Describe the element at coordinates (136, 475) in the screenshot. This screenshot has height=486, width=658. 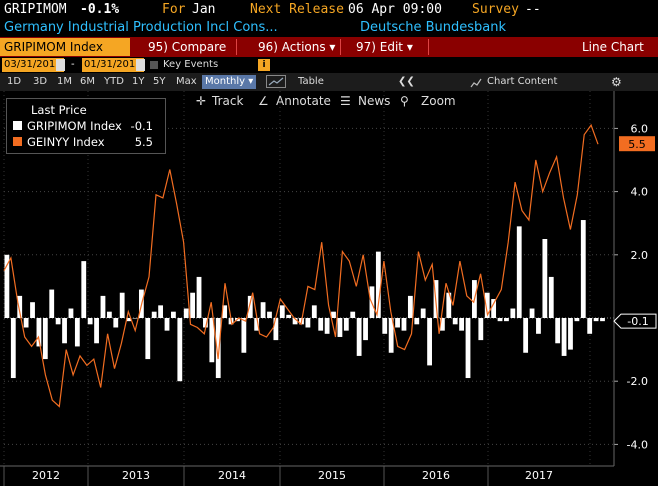
I see `x-tick-label: 2013` at that location.